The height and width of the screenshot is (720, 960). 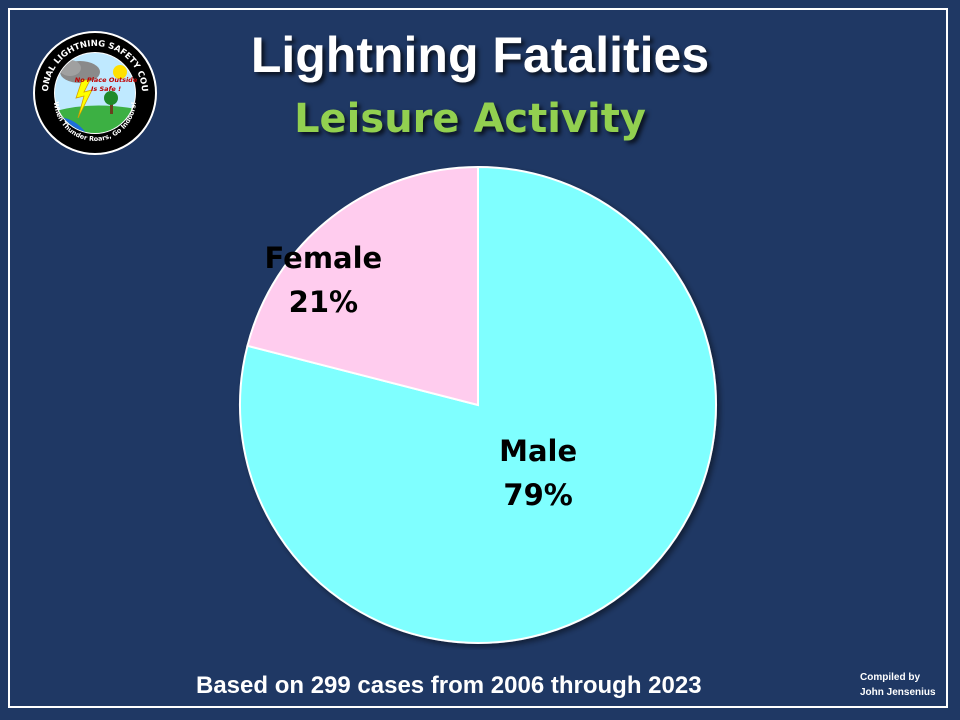 What do you see at coordinates (537, 495) in the screenshot?
I see `pie-value-male: 79%` at bounding box center [537, 495].